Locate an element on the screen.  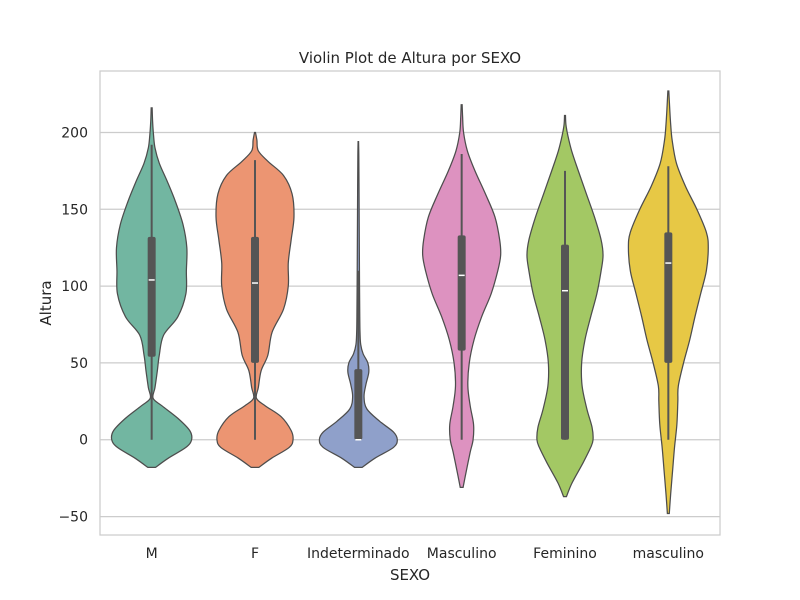
y-tick-label: 100 is located at coordinates (74, 287).